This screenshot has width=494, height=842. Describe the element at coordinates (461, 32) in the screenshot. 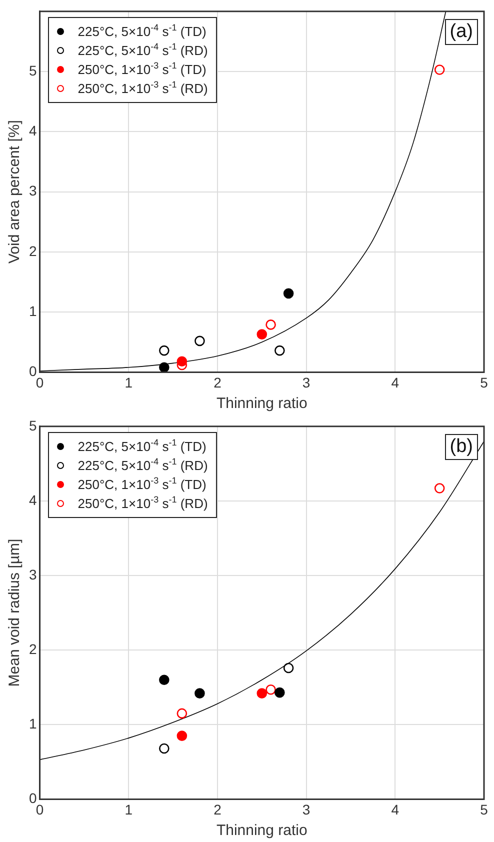

I see `annotation: (a)` at that location.